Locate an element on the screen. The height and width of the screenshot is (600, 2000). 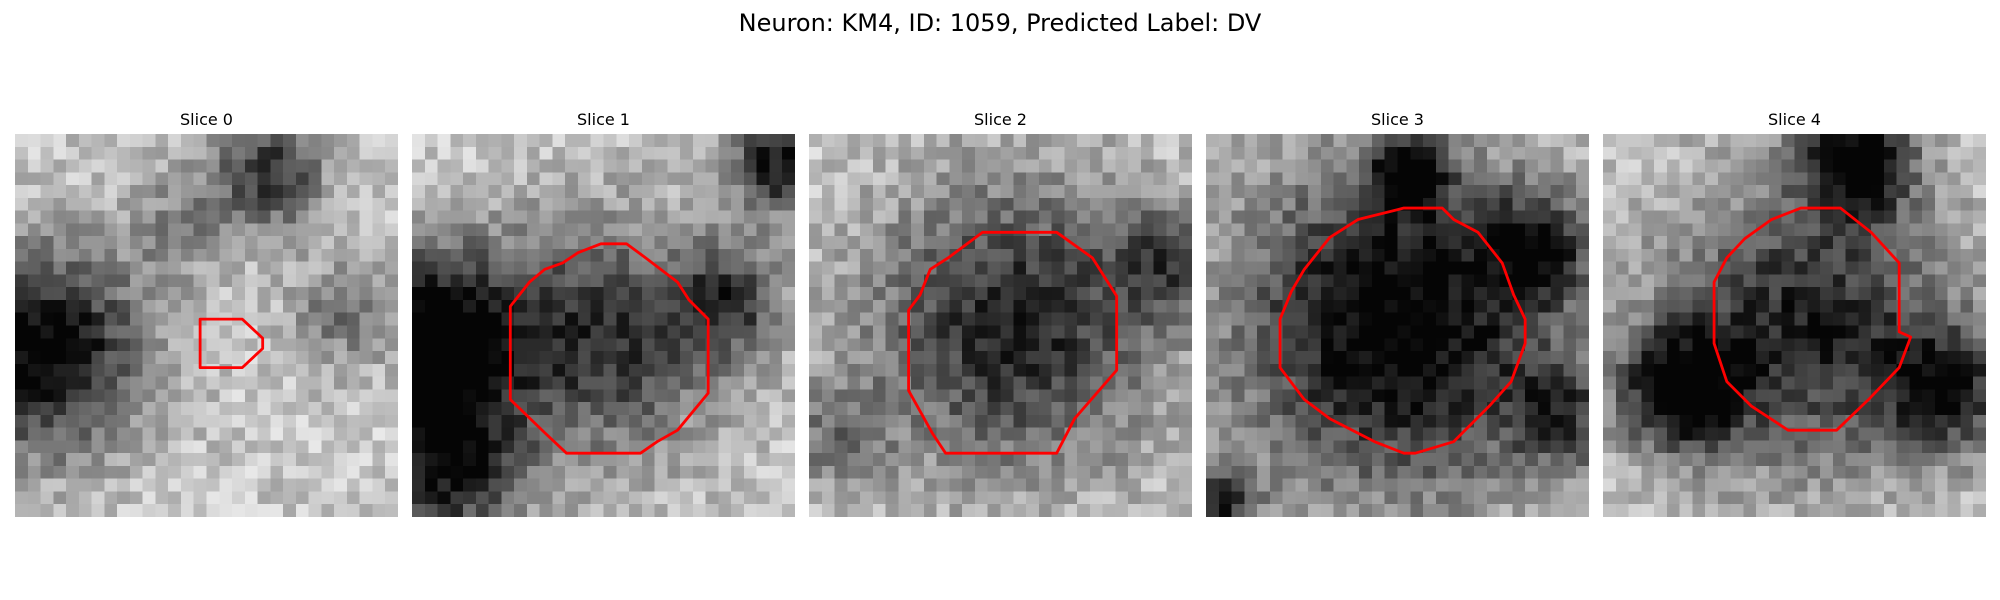
slice-title-2: Slice 2 is located at coordinates (1000, 119).